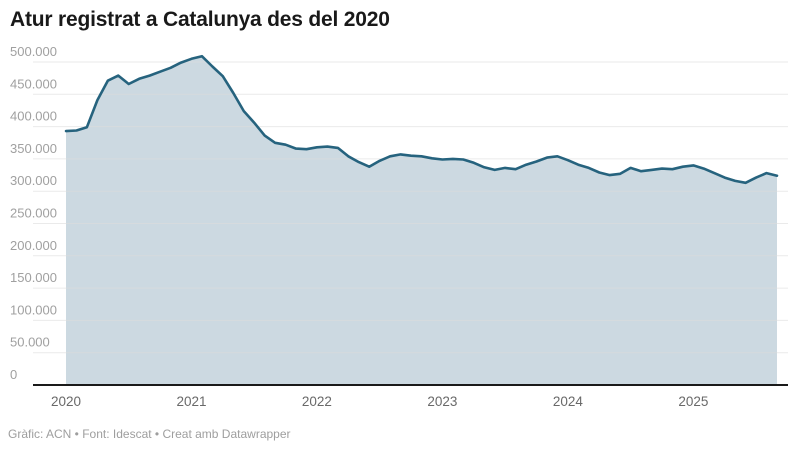  I want to click on y-axis-tick-label: 300.000, so click(33, 180).